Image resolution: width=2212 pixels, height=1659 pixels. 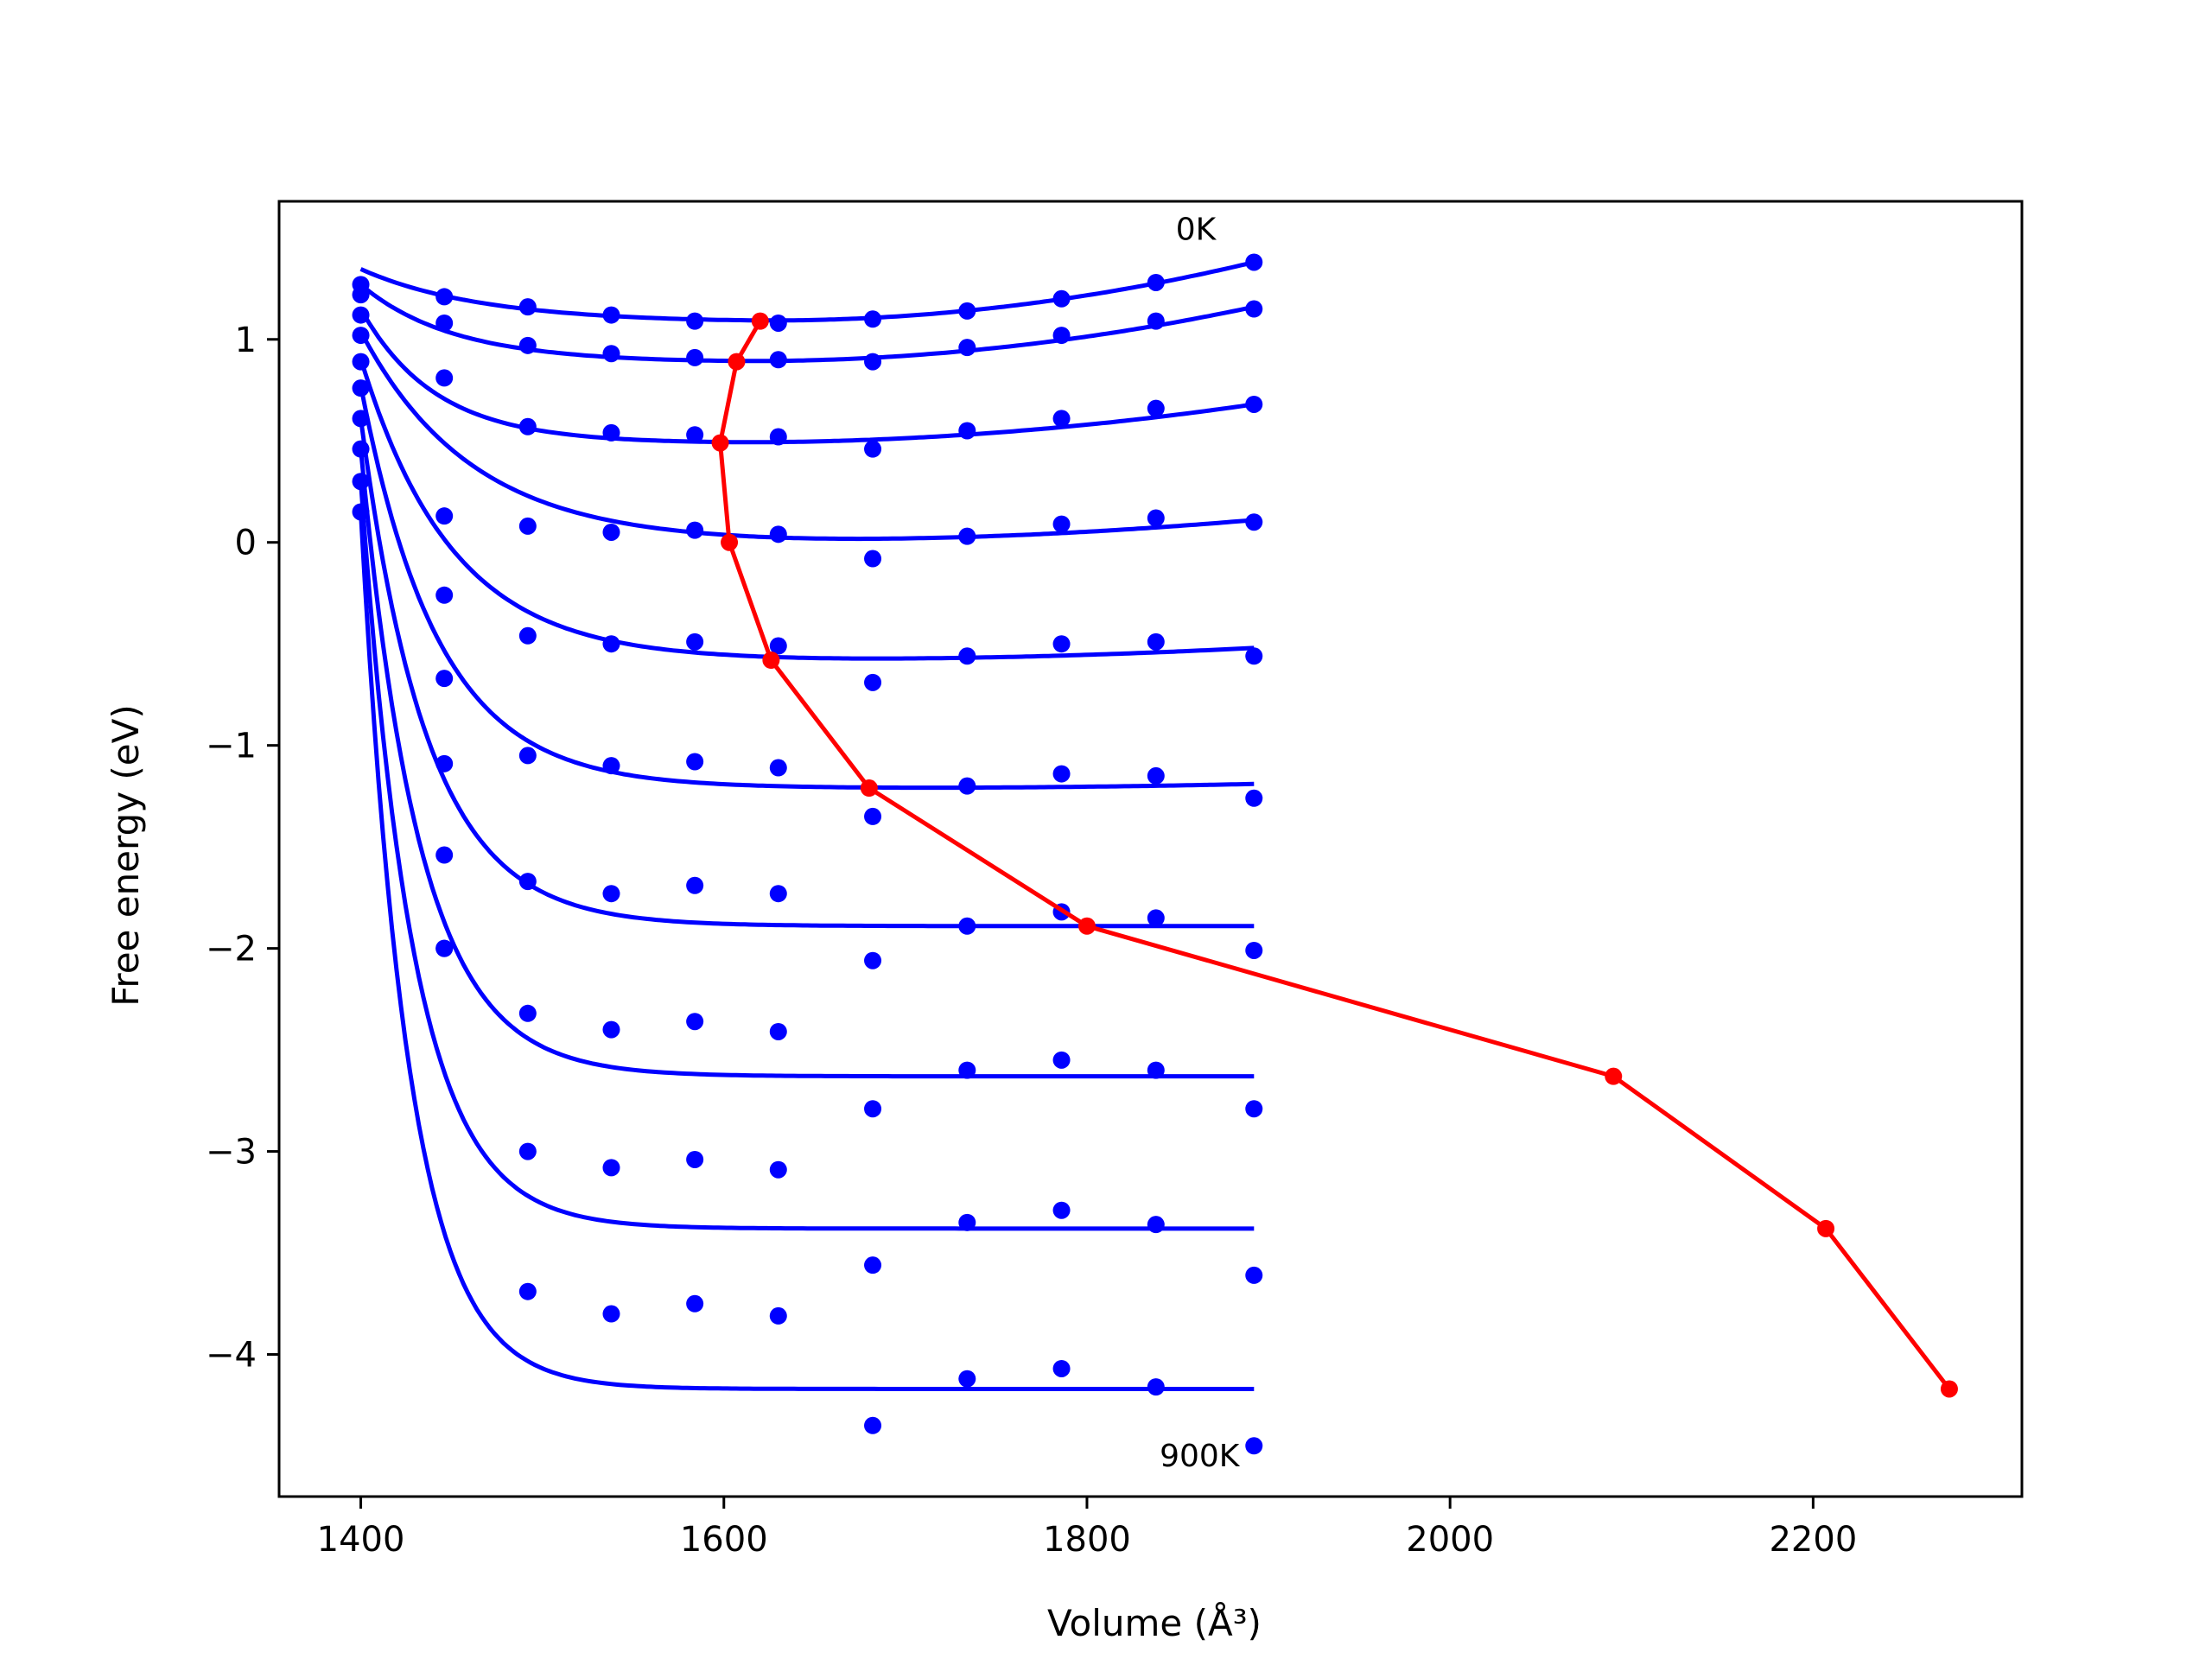 I want to click on temperature-annotation: 900K, so click(x=1200, y=1456).